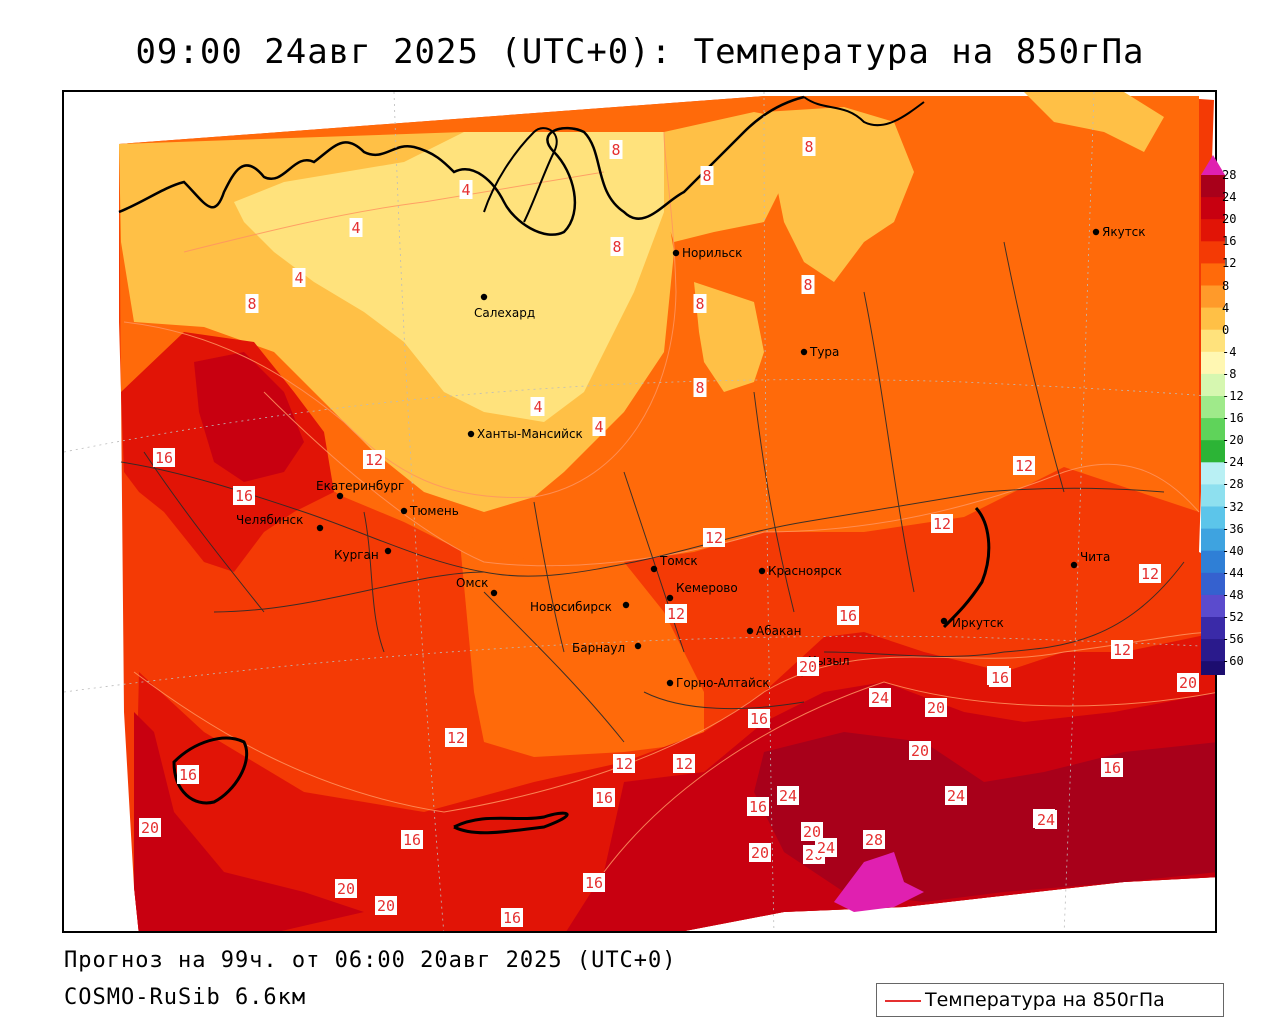 Image resolution: width=1280 pixels, height=1024 pixels. I want to click on colorbar-tick-label: -28, so click(1233, 484).